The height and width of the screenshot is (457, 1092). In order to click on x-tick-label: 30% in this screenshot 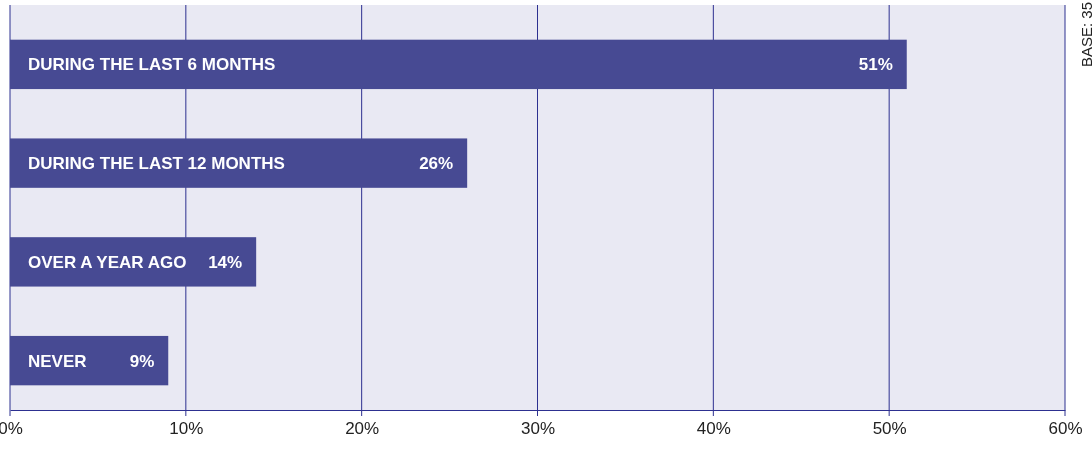, I will do `click(538, 429)`.